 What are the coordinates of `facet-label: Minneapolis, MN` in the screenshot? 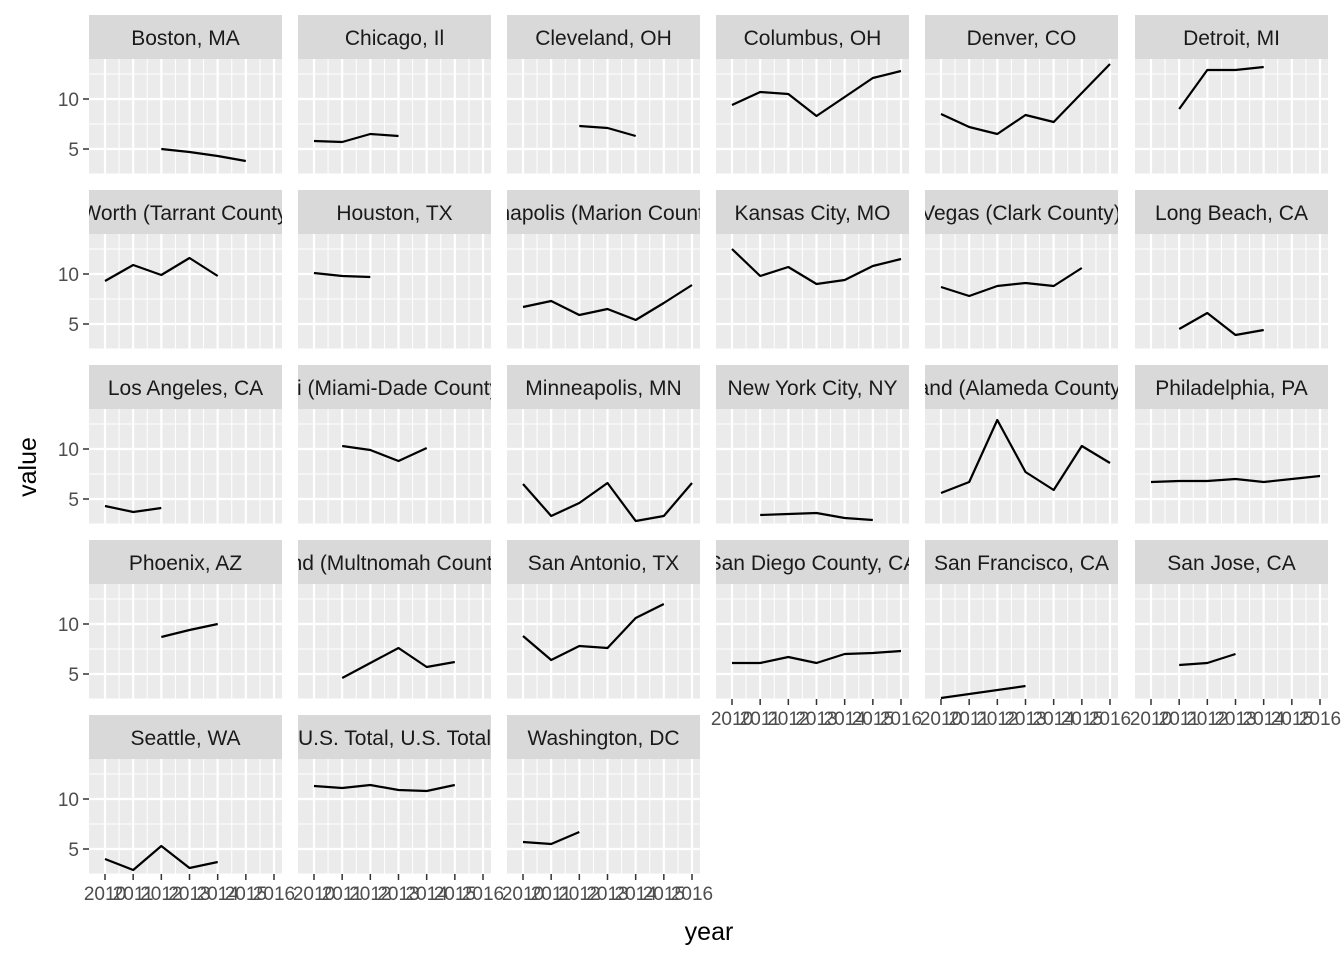 It's located at (603, 388).